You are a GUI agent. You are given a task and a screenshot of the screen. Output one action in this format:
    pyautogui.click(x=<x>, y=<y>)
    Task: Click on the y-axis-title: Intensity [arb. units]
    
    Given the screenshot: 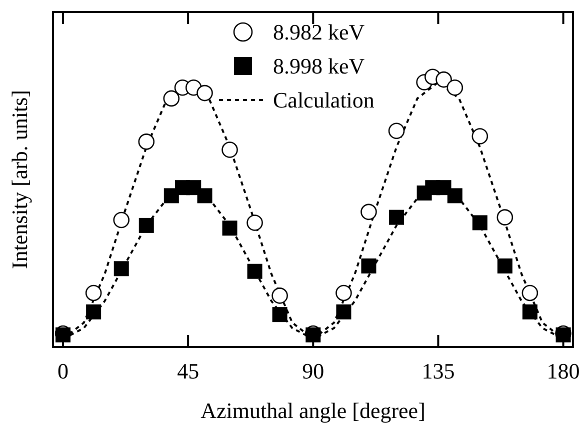 What is the action you would take?
    pyautogui.click(x=19, y=180)
    